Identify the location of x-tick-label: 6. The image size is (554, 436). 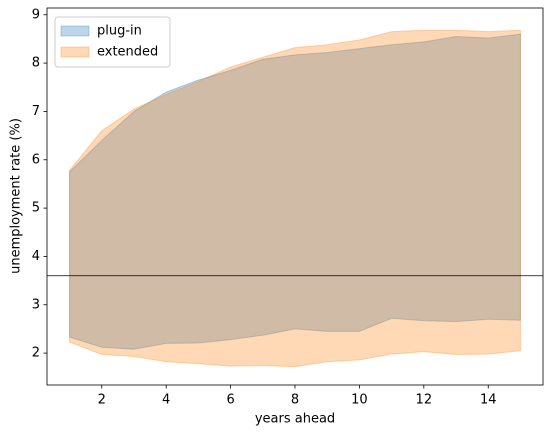
(230, 400).